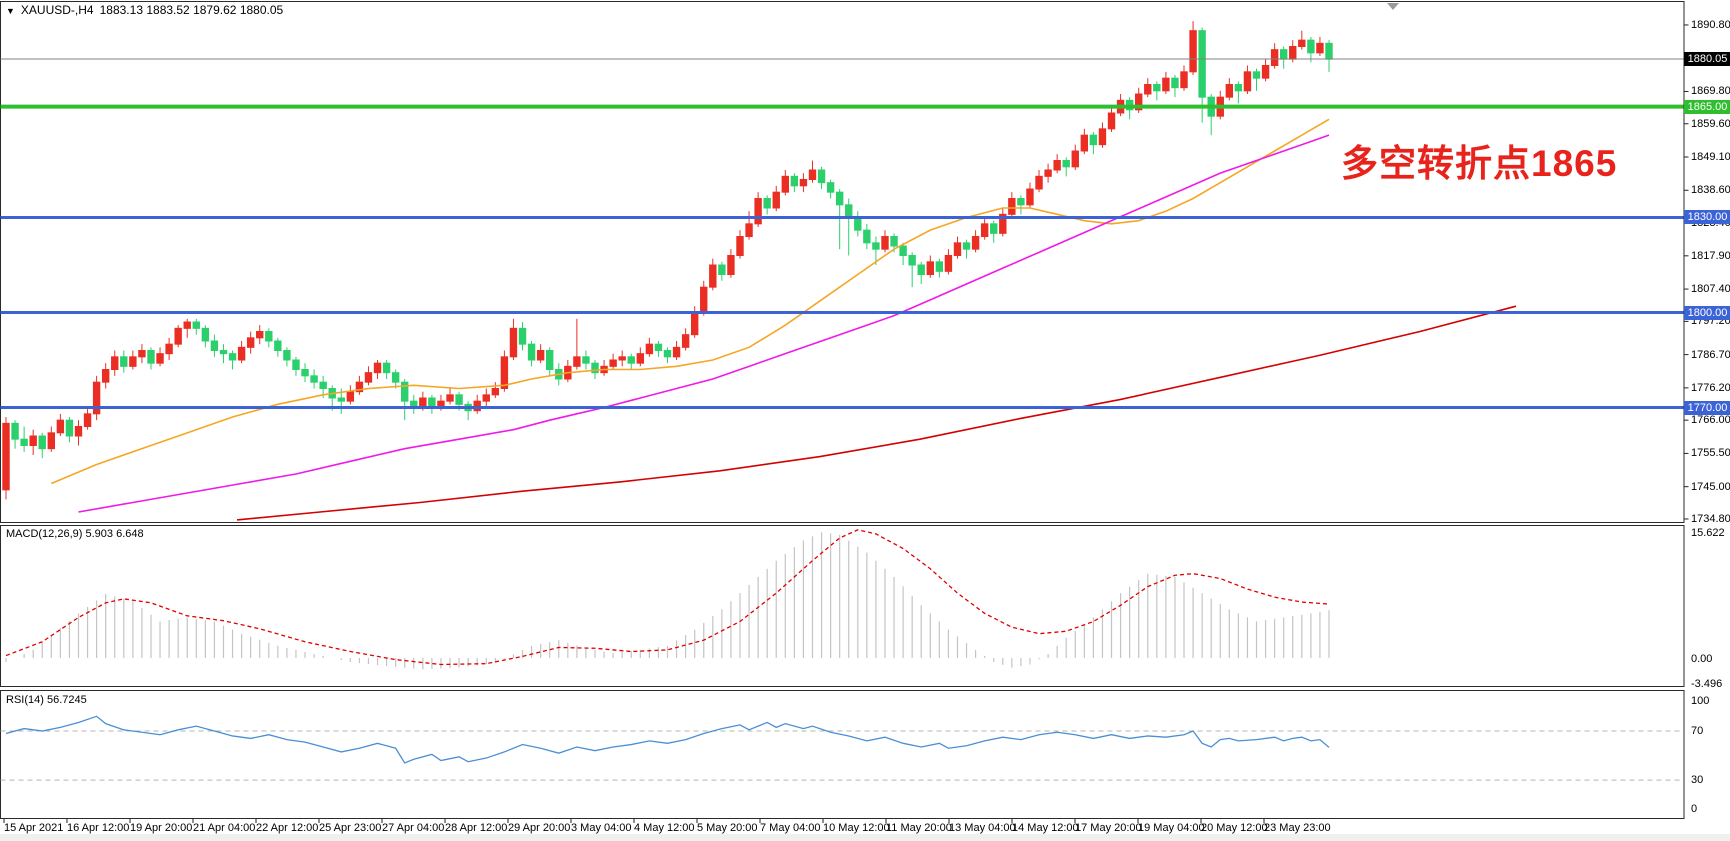 This screenshot has height=841, width=1730. I want to click on rsi-panel, so click(842, 754).